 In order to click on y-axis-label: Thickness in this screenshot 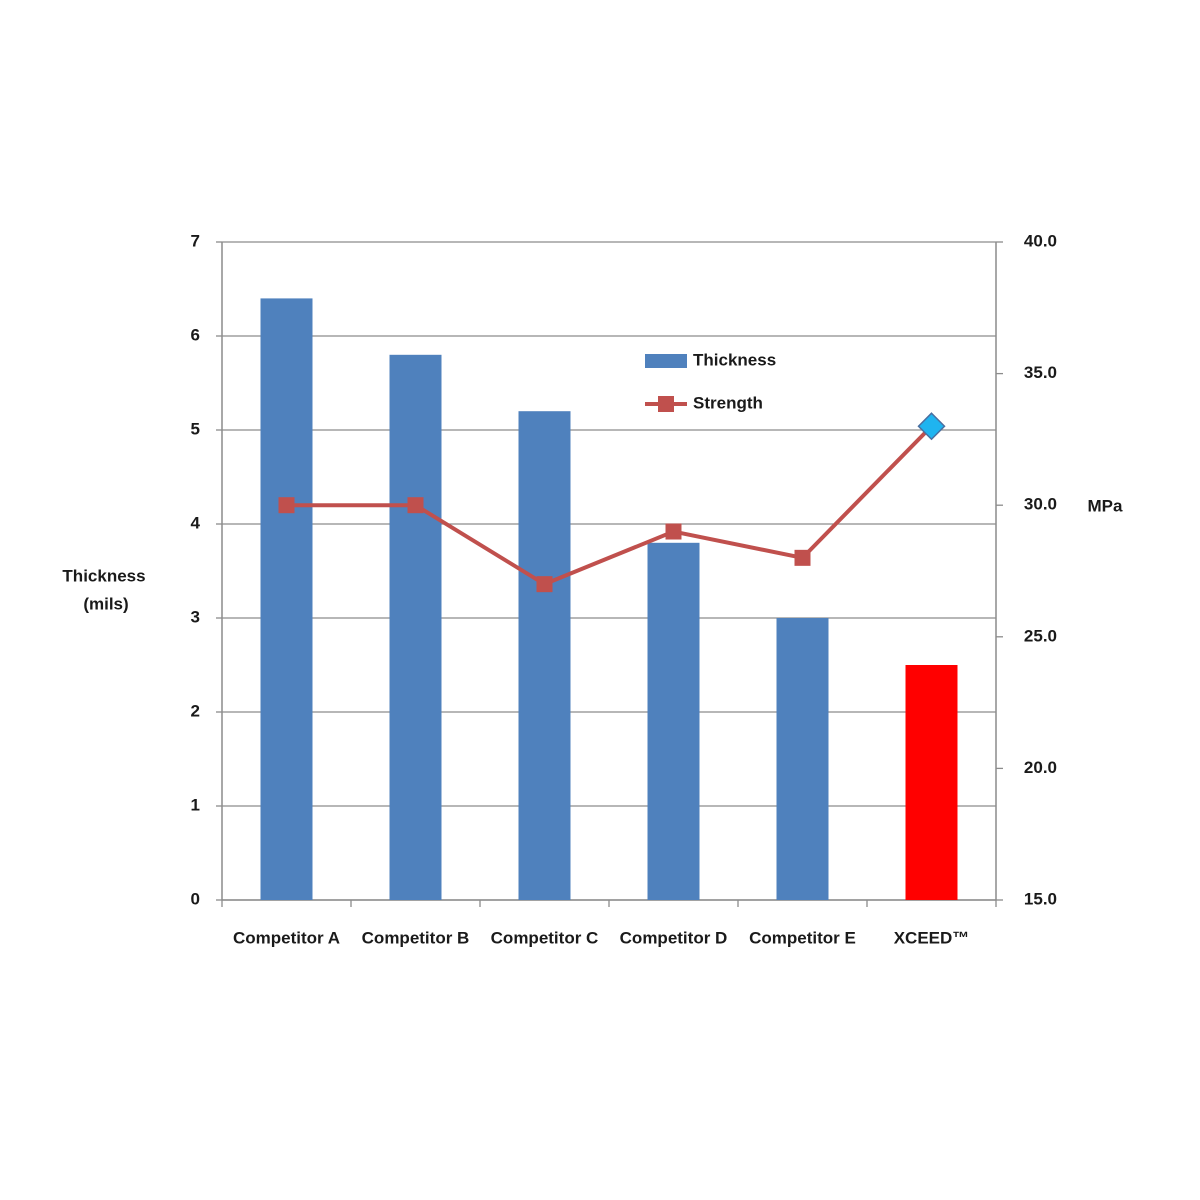, I will do `click(103, 575)`.